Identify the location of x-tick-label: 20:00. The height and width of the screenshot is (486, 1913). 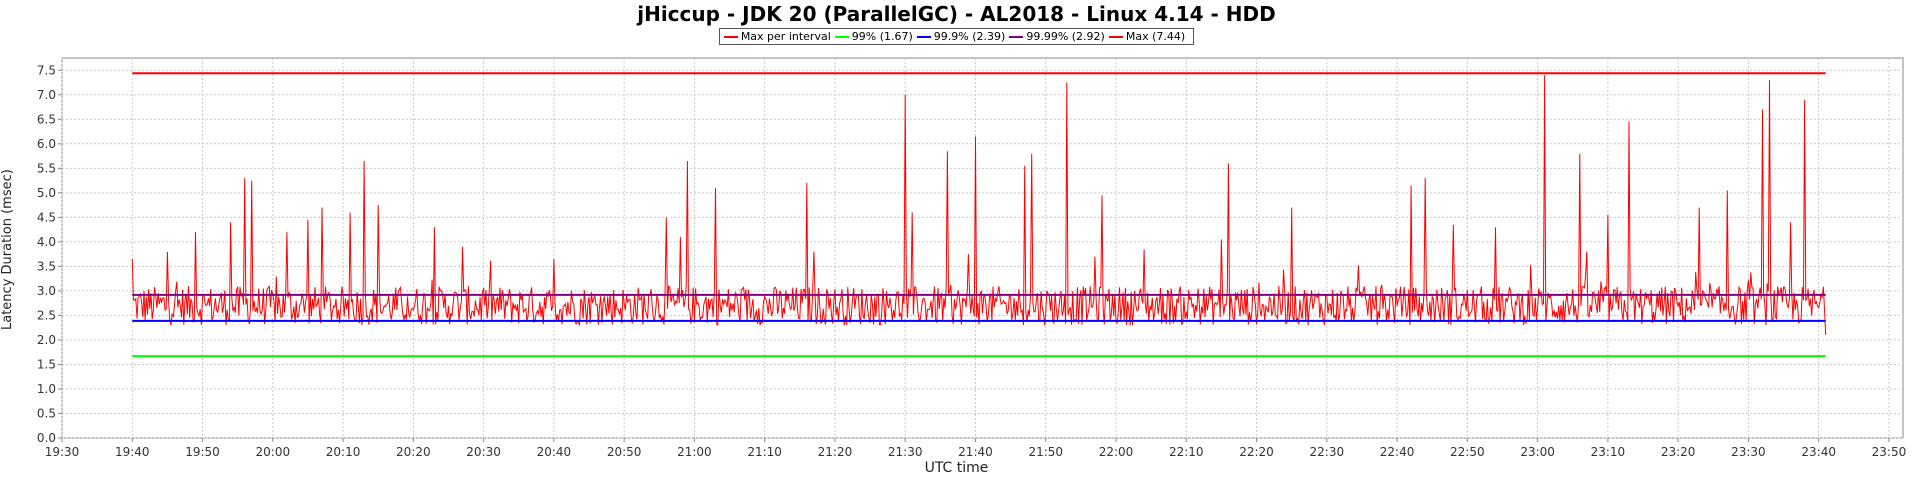
(273, 452).